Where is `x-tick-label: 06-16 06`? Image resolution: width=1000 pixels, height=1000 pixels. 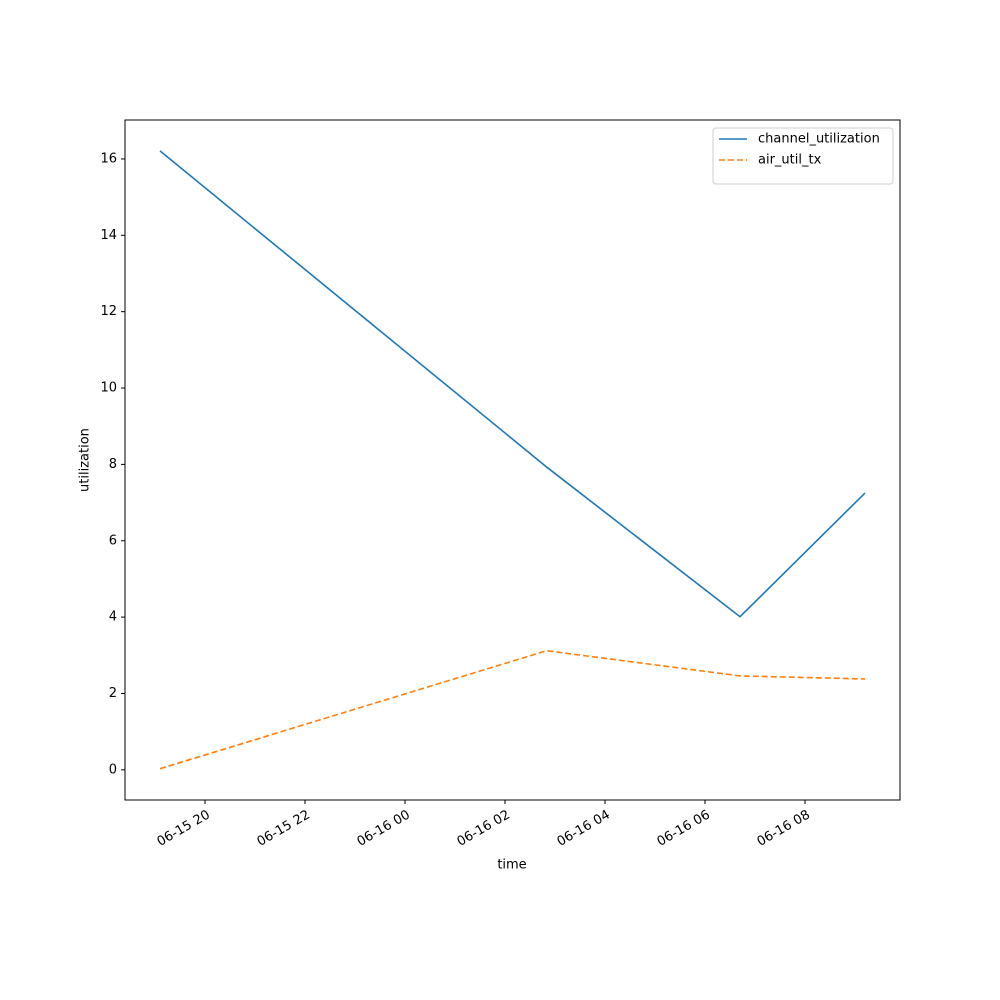
x-tick-label: 06-16 06 is located at coordinates (684, 829).